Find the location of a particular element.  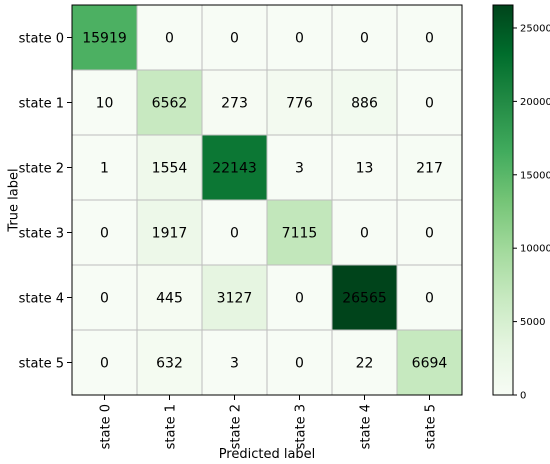

y-tick-label: state 2 is located at coordinates (41, 169).